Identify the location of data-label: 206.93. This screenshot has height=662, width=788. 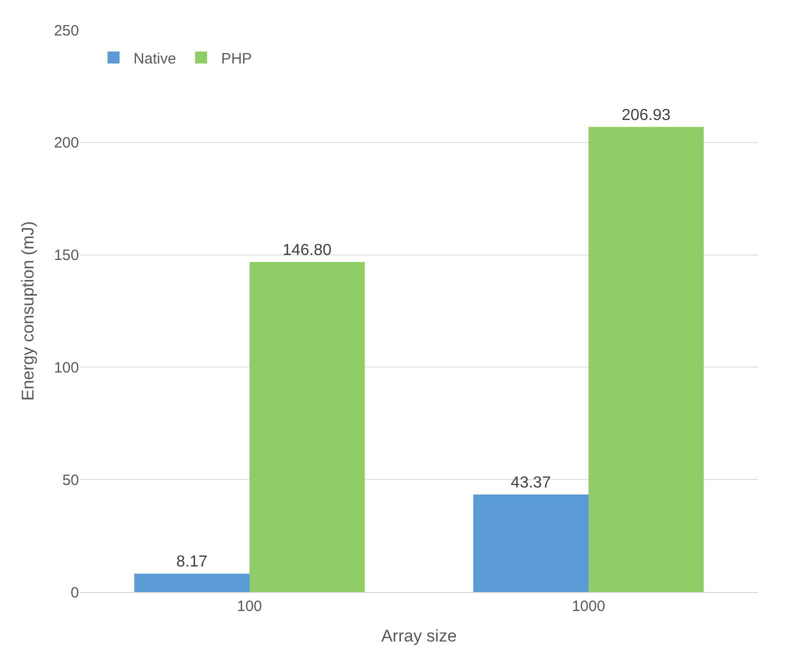
(646, 115).